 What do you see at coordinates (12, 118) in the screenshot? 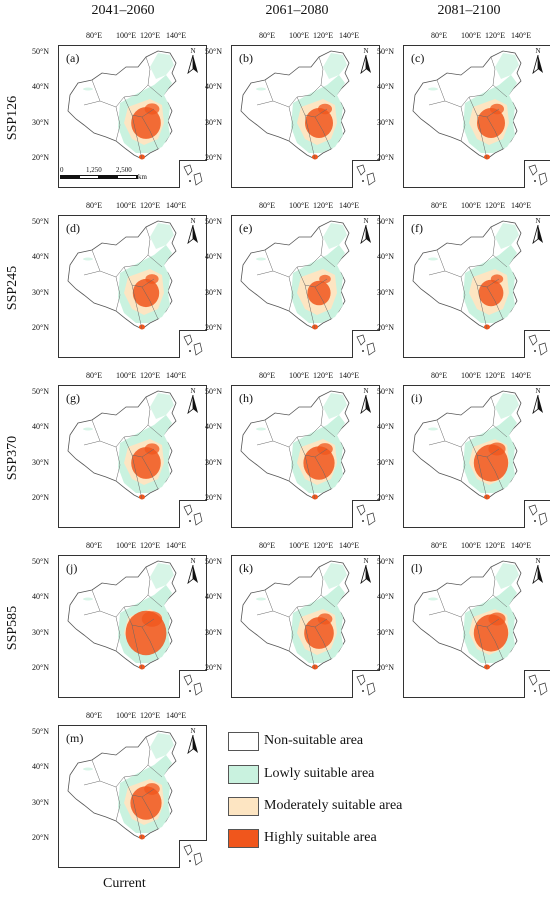
I see `row-title-ssp126: SSP126` at bounding box center [12, 118].